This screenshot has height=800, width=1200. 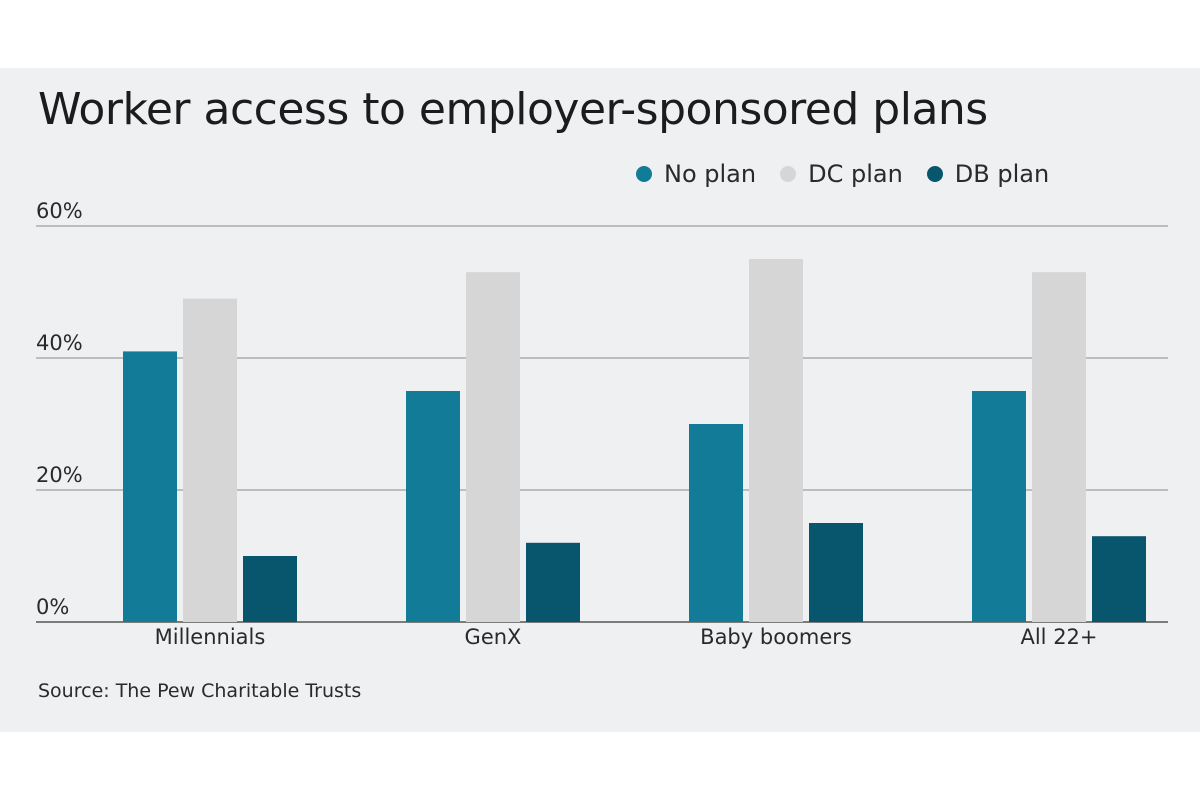 I want to click on x-category-label: All 22+, so click(x=1058, y=637).